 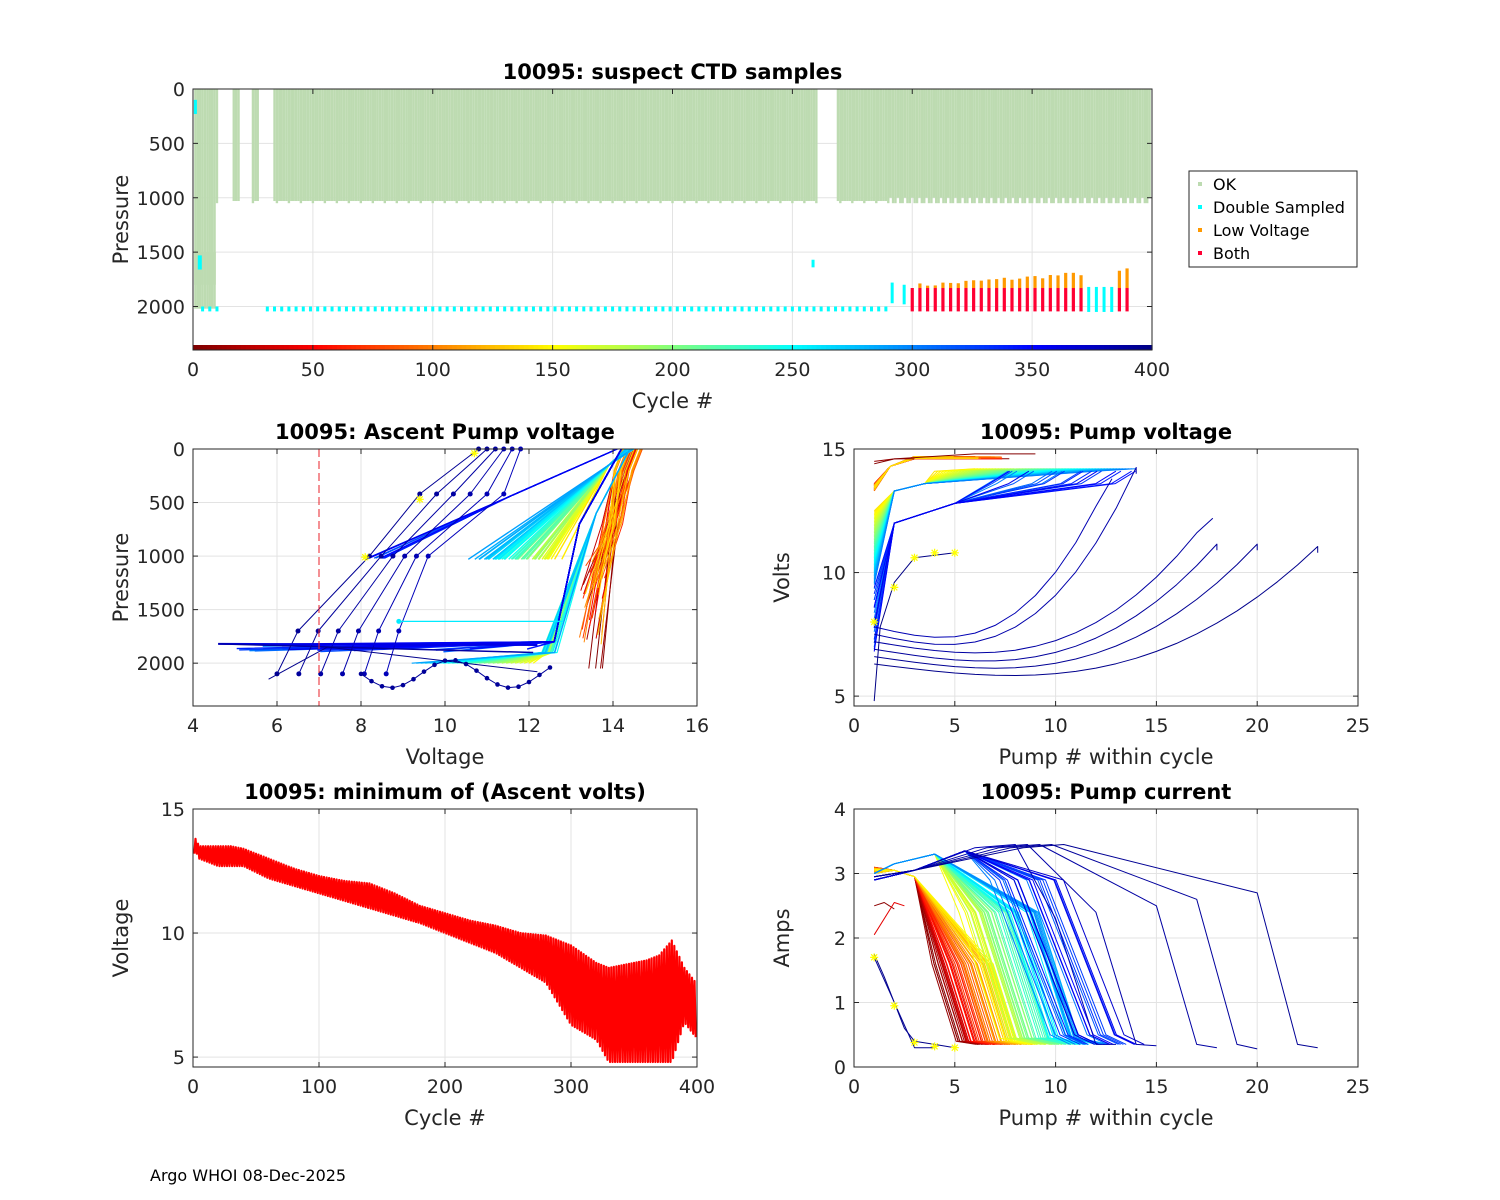 What do you see at coordinates (955, 1087) in the screenshot?
I see `x-tick-label: 5` at bounding box center [955, 1087].